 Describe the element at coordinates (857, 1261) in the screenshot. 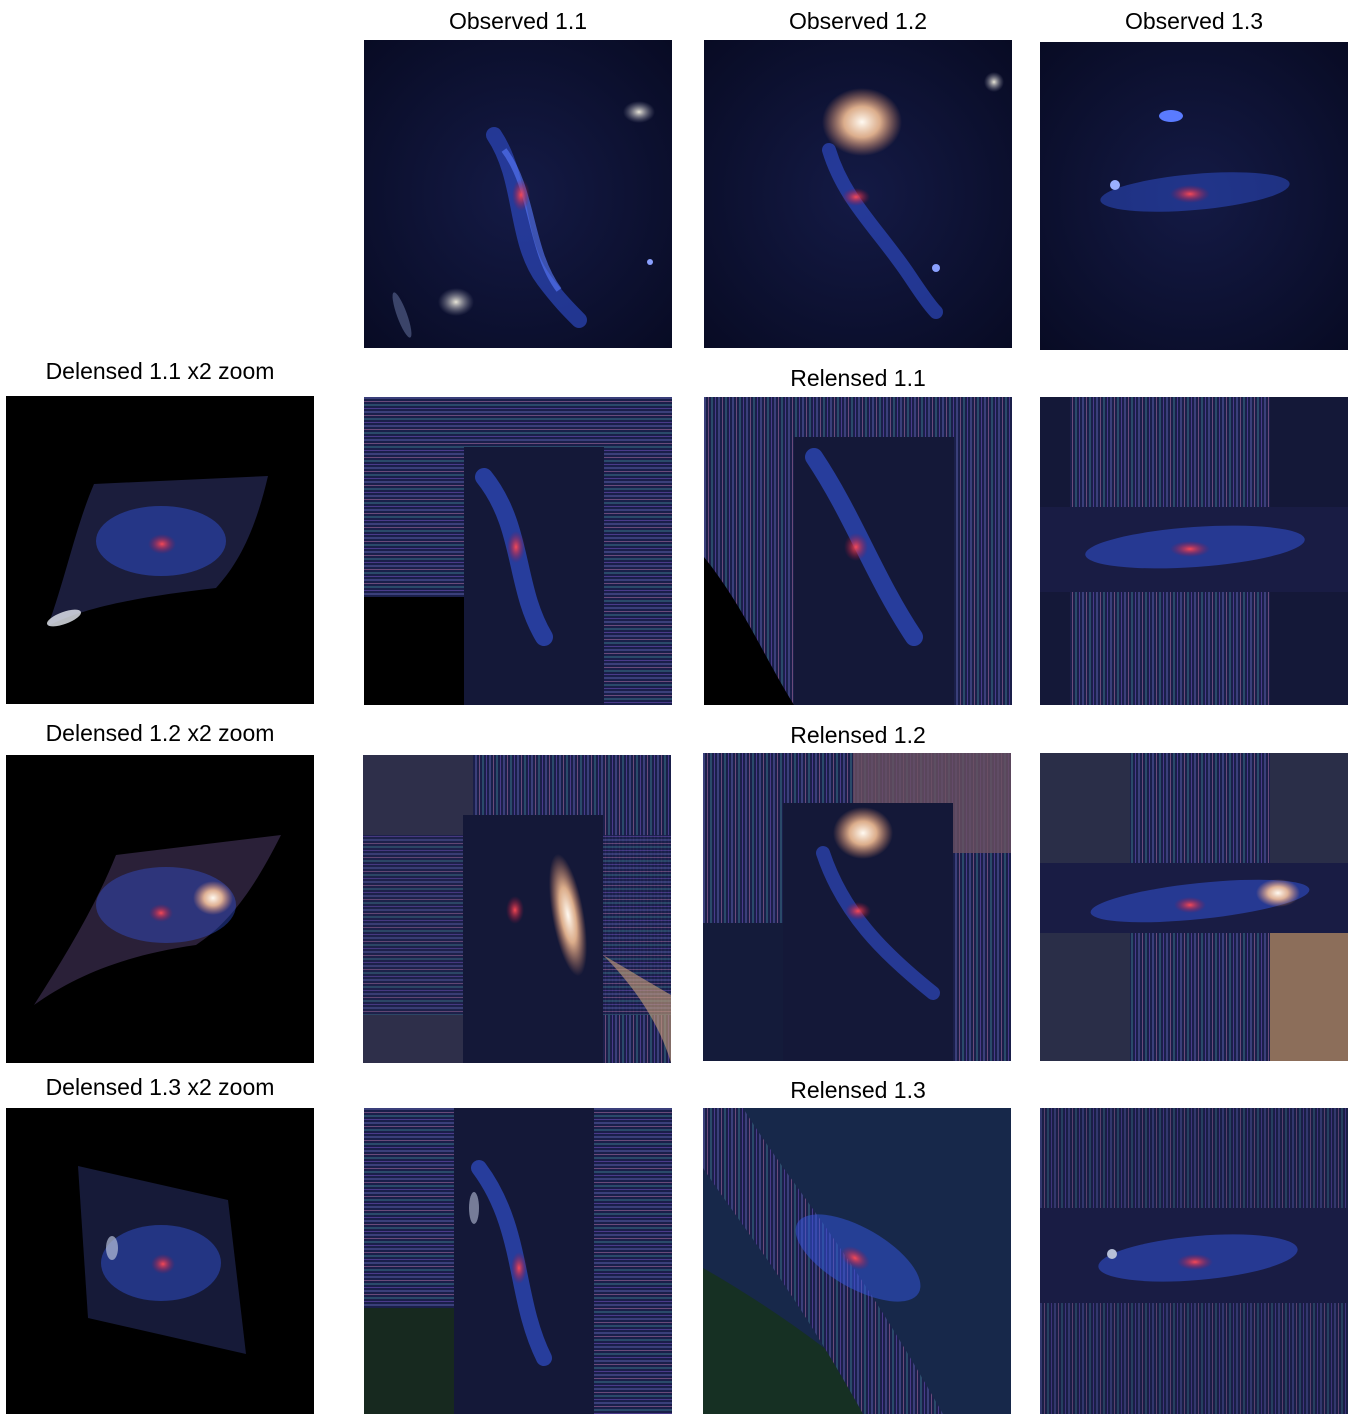

I see `relensed-1-3-image-b` at that location.